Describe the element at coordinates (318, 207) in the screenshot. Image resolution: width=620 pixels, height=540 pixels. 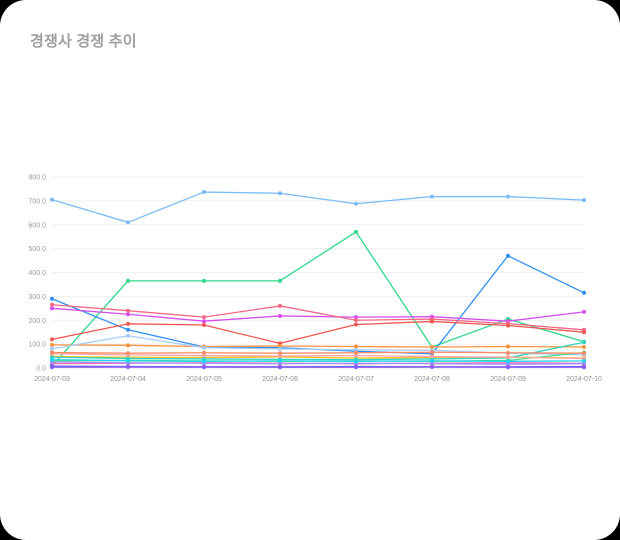
I see `series-sky-blue` at that location.